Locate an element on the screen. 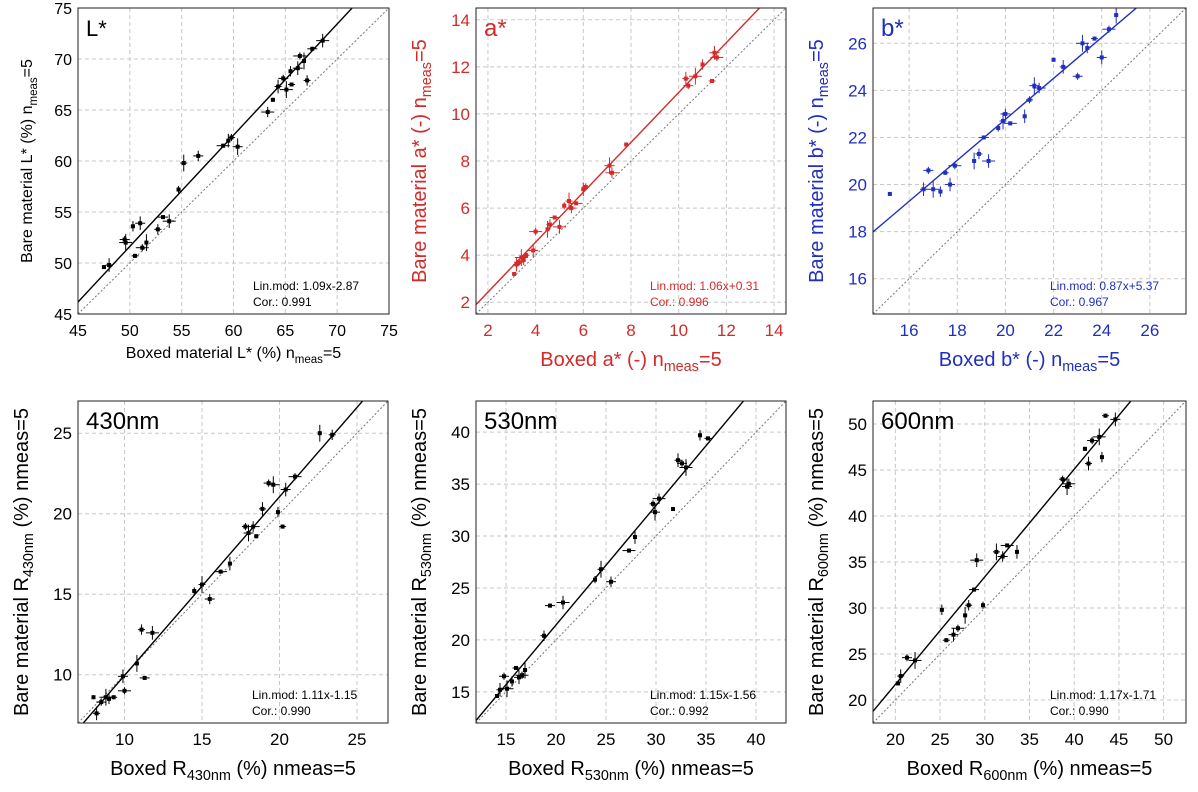 The image size is (1198, 792). y-tick-label: 6 is located at coordinates (465, 208).